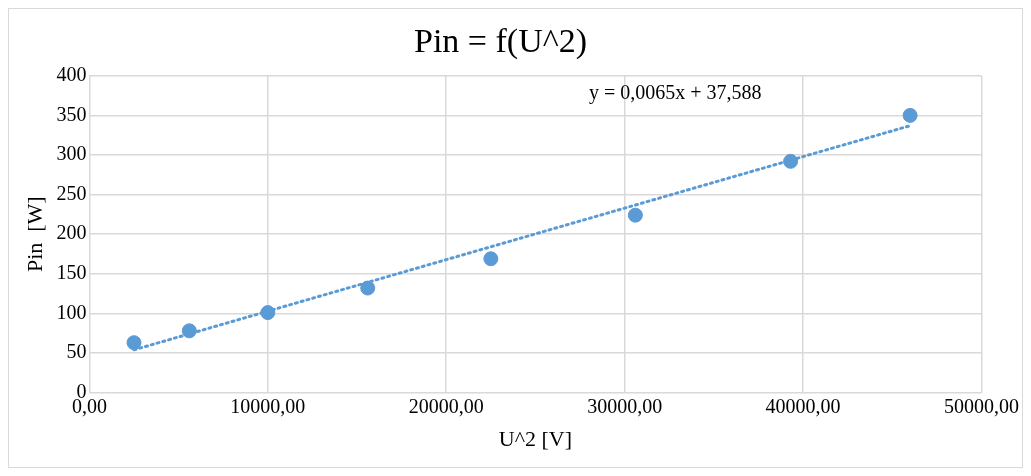  I want to click on y-tick-label: 100, so click(71, 311).